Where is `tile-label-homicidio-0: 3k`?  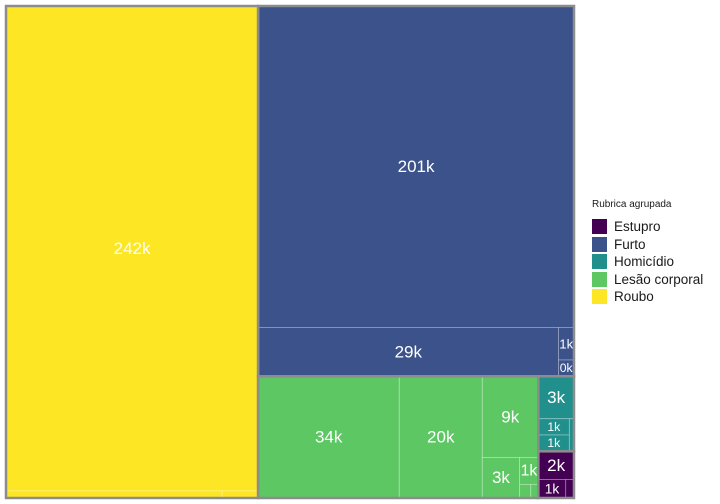
tile-label-homicidio-0: 3k is located at coordinates (556, 397).